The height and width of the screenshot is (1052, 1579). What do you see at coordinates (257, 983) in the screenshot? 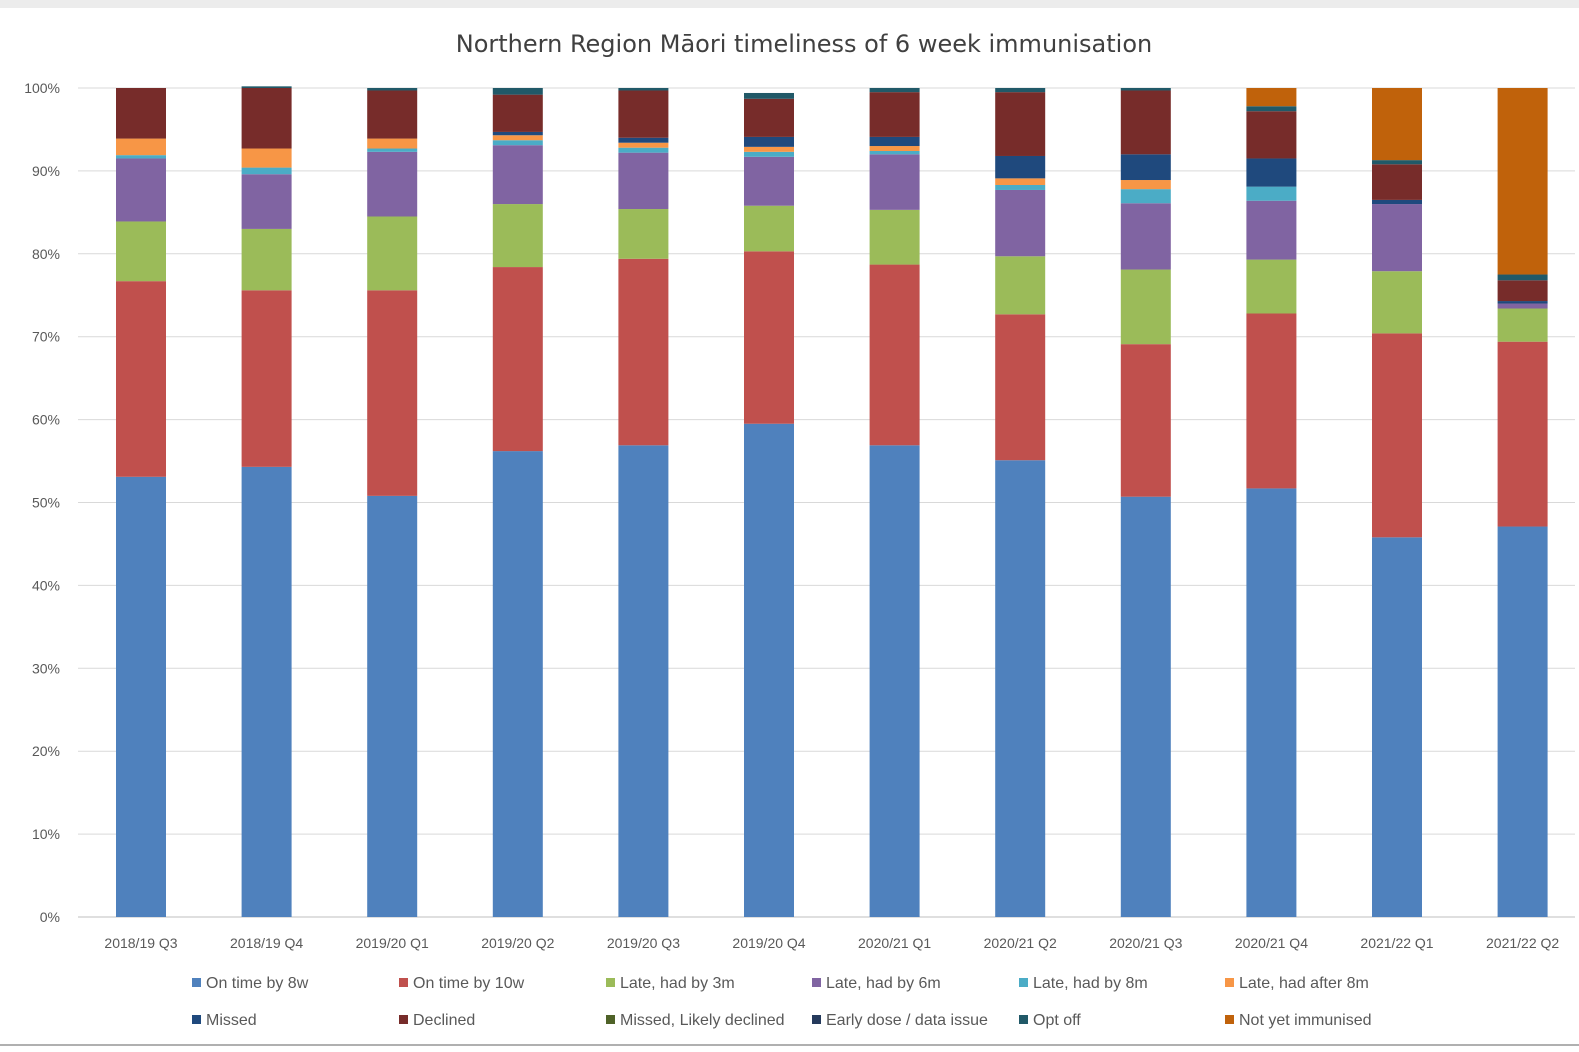
I see `legend-label: On time by 8w` at bounding box center [257, 983].